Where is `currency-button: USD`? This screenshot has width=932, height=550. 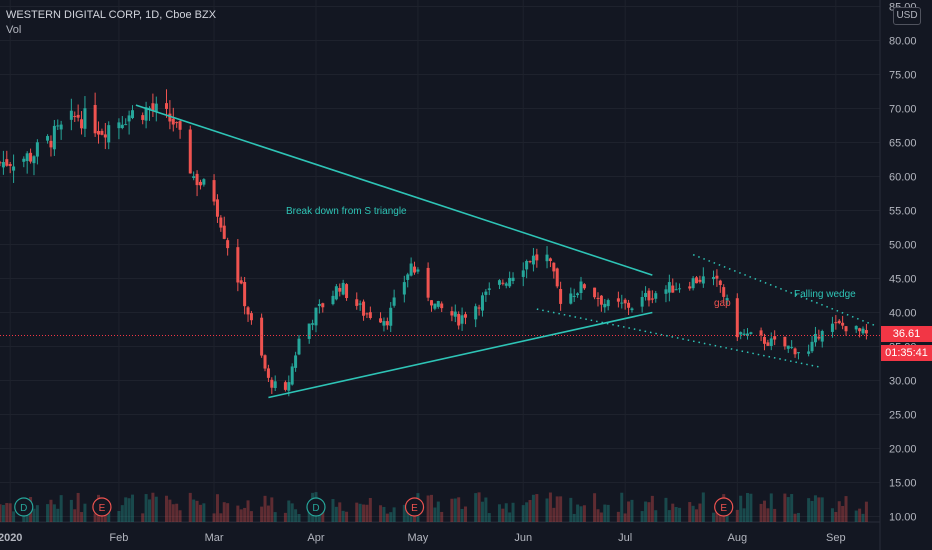
currency-button: USD is located at coordinates (907, 16).